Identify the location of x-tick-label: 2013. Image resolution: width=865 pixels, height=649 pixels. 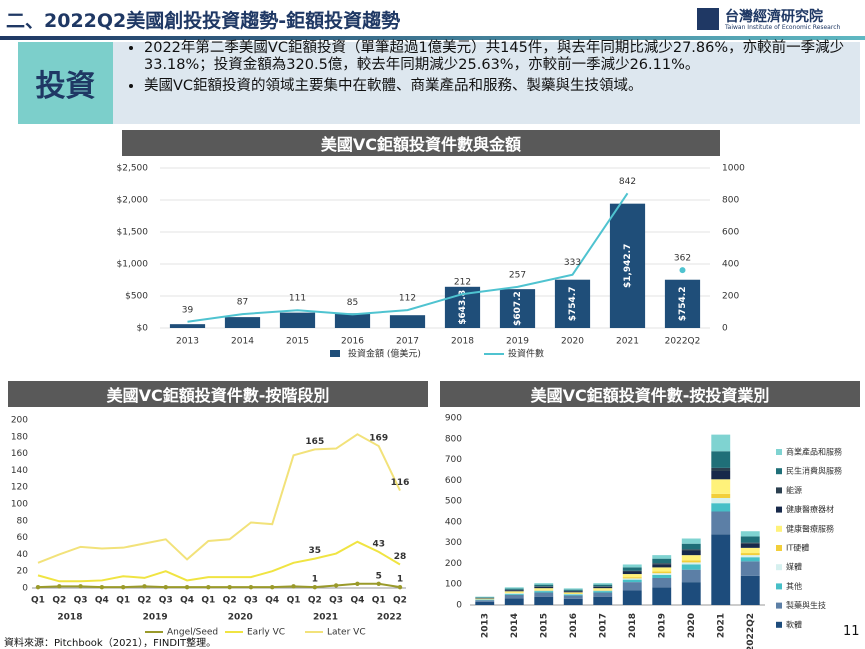
(485, 625).